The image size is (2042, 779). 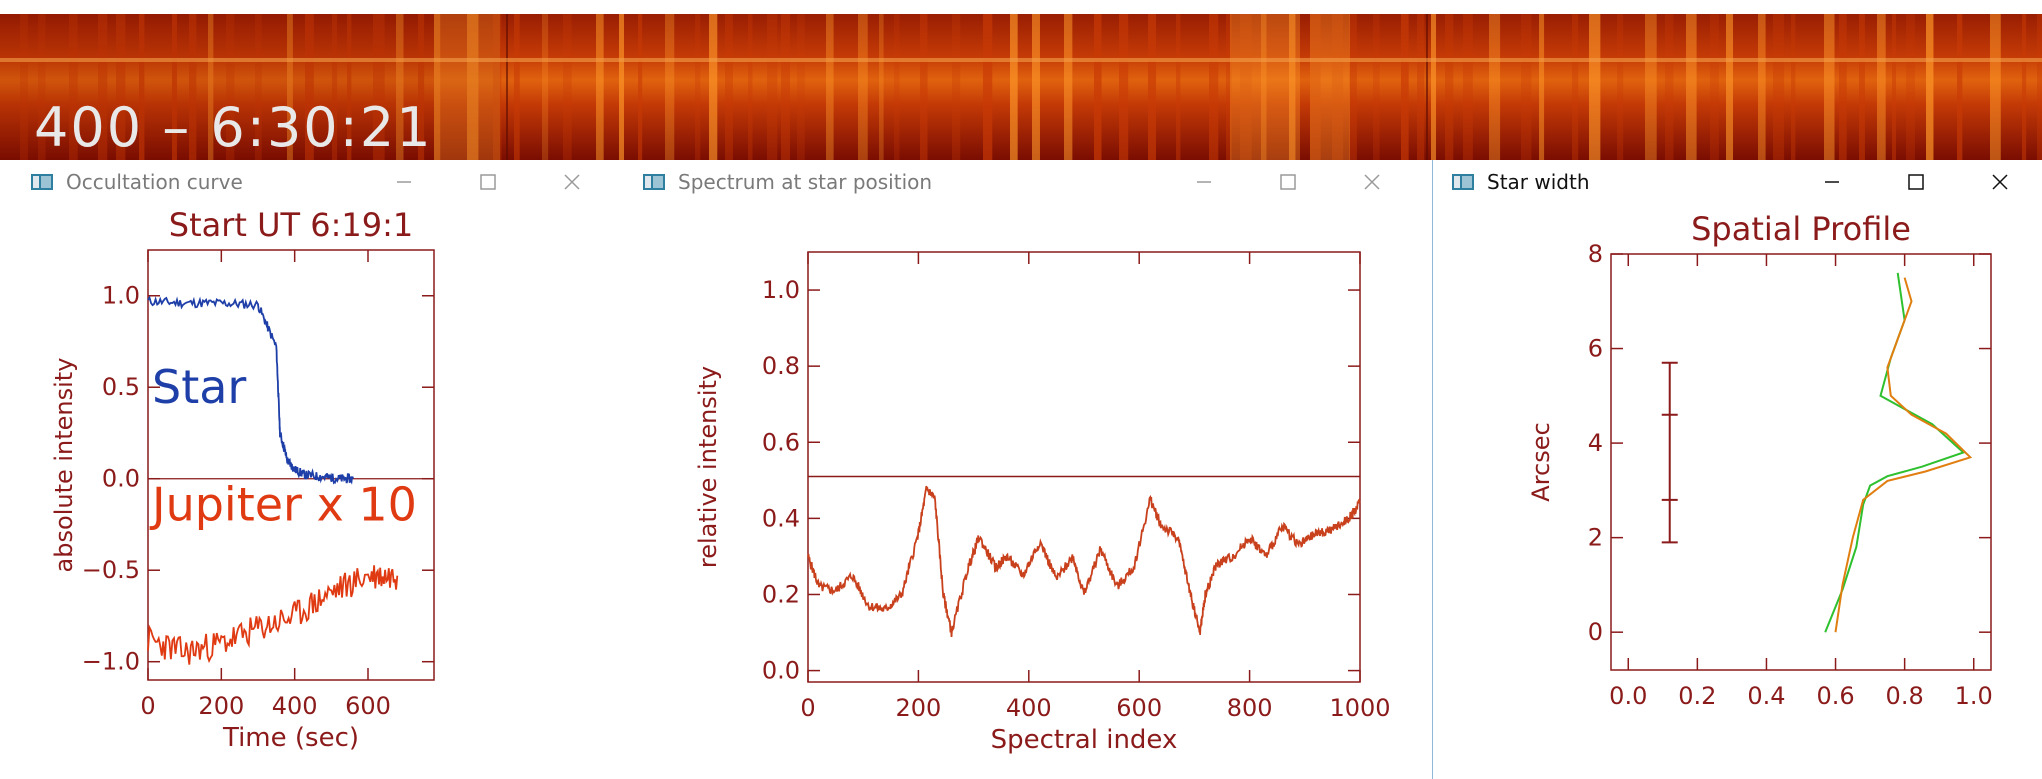 I want to click on x-tick-label: 400, so click(x=1029, y=708).